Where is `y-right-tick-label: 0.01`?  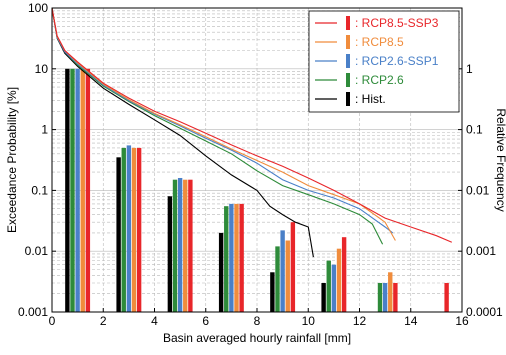
y-right-tick-label: 0.01 is located at coordinates (478, 190).